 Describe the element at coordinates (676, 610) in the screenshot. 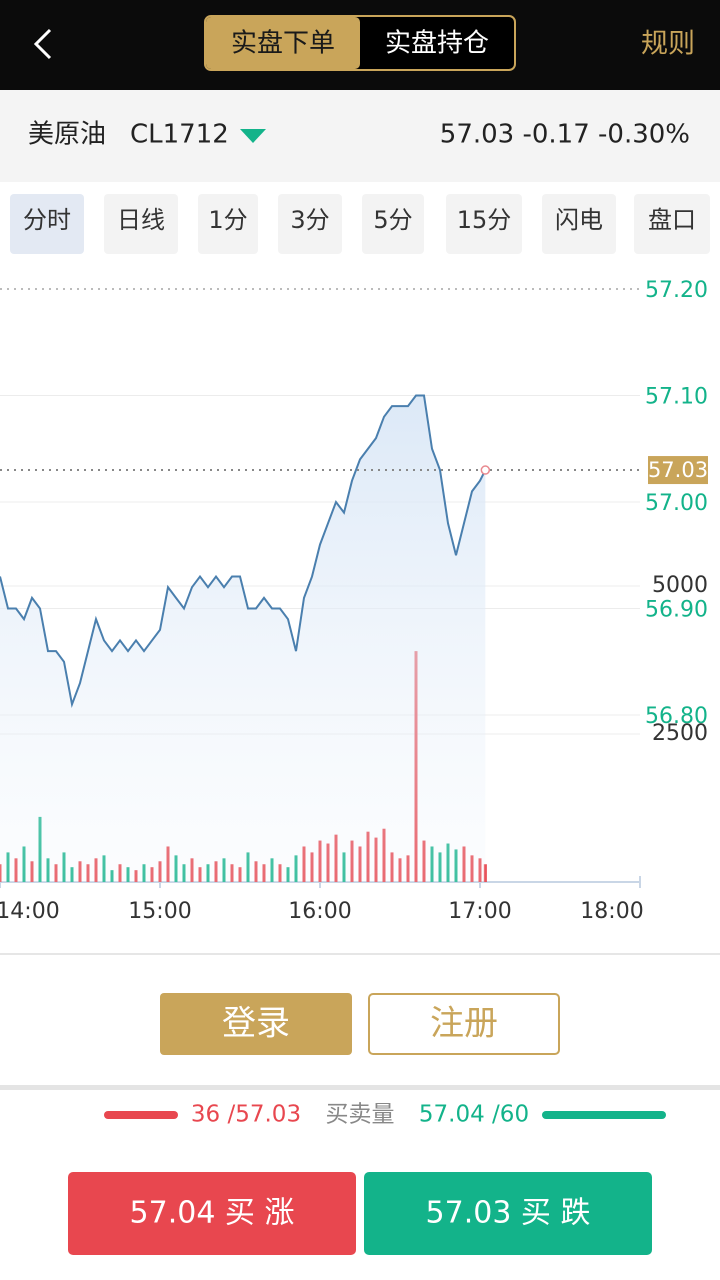

I see `y-tick-label: 56.90` at that location.